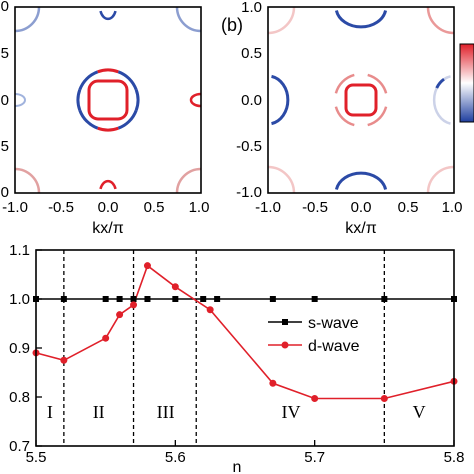  What do you see at coordinates (333, 323) in the screenshot?
I see `legend-label-s-wave: s-wave` at bounding box center [333, 323].